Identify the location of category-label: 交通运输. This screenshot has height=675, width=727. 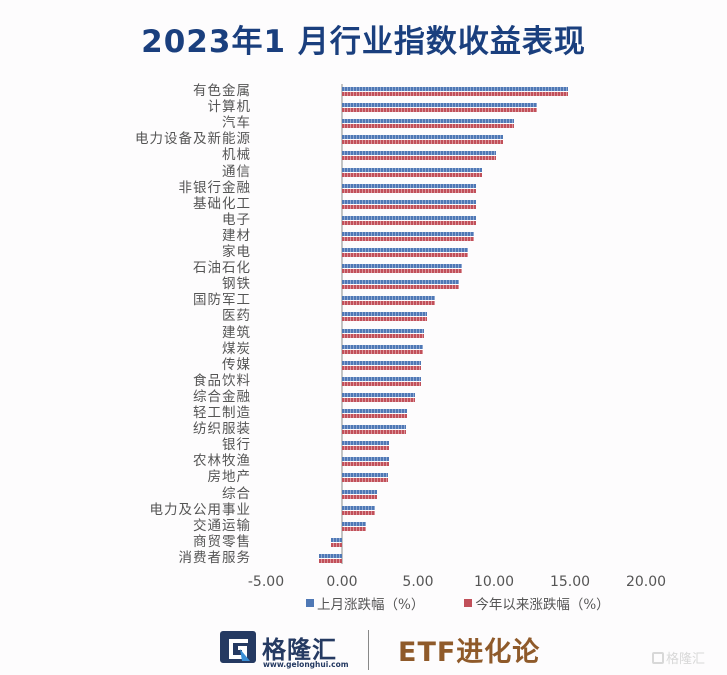
(222, 525).